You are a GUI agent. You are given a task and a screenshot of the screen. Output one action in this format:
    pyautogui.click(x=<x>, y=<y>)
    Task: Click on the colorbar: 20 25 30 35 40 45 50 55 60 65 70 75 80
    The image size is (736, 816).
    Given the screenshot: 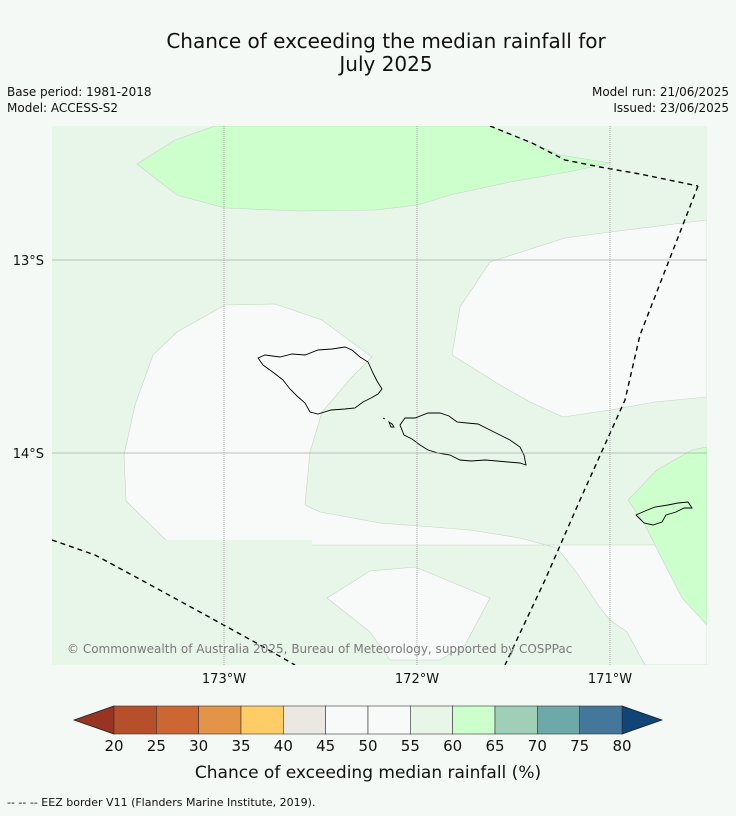 What is the action you would take?
    pyautogui.click(x=368, y=730)
    